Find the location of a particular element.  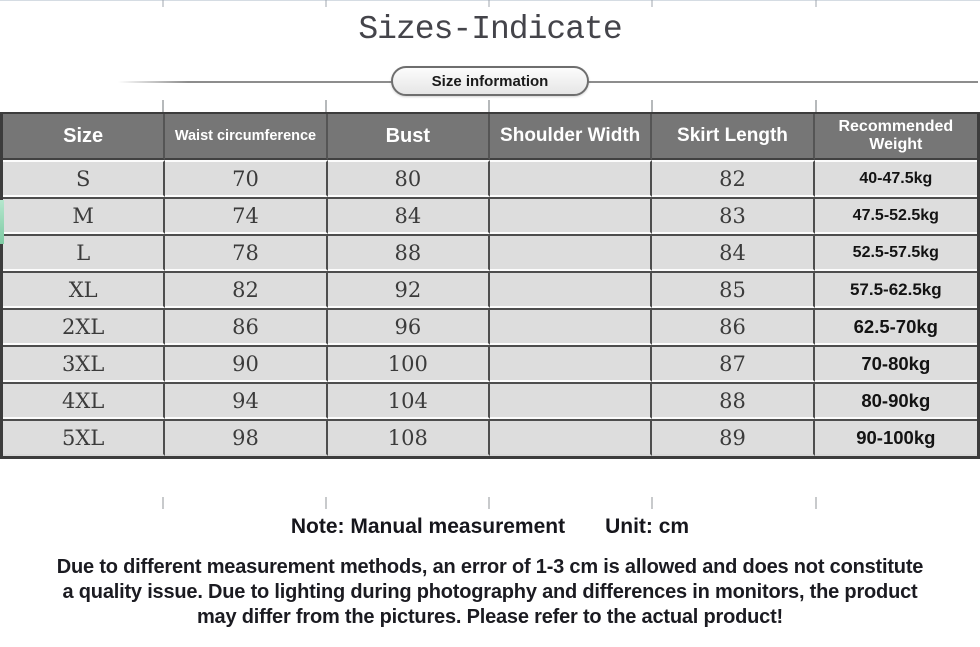

measurement-note: Note: Manual measurement is located at coordinates (428, 526).